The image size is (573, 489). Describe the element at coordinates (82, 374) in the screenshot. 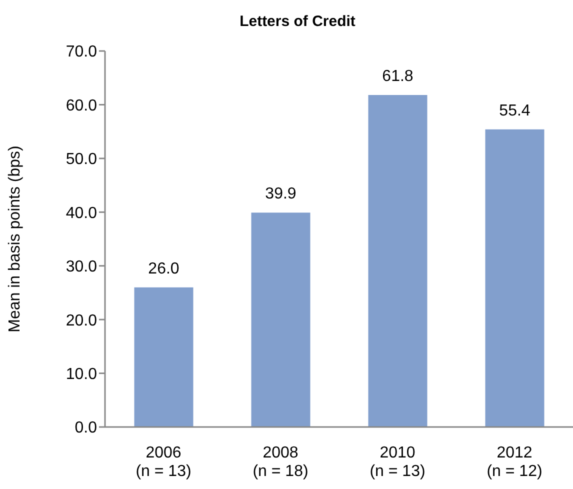

I see `y-tick-label: 10.0` at that location.